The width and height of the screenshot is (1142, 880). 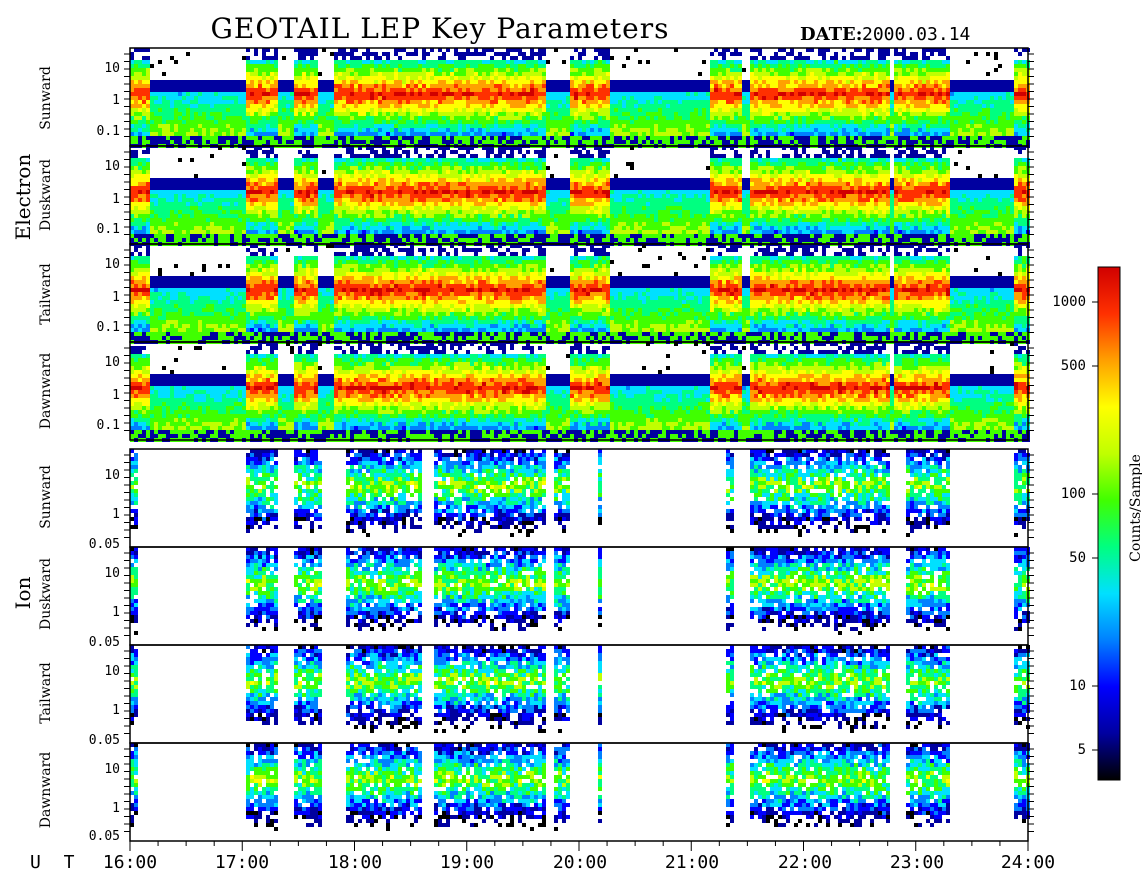 I want to click on ytick-i3-10: 10, so click(x=112, y=671).